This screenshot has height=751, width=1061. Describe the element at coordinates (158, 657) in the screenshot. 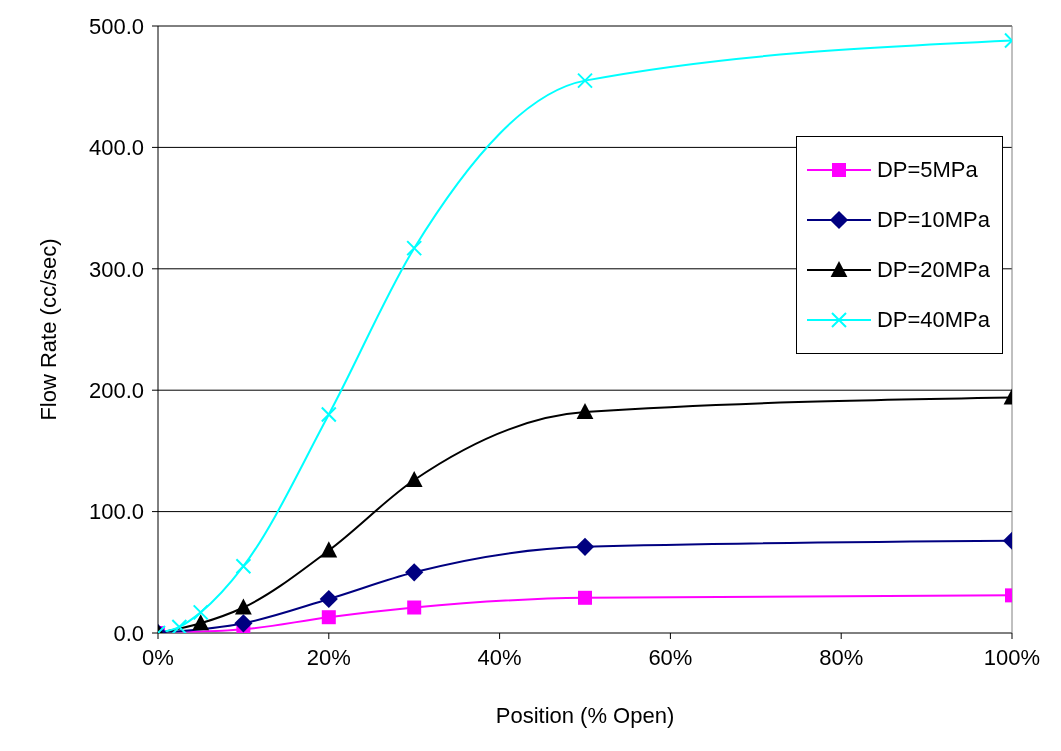

I see `x-tick-label: 0%` at that location.